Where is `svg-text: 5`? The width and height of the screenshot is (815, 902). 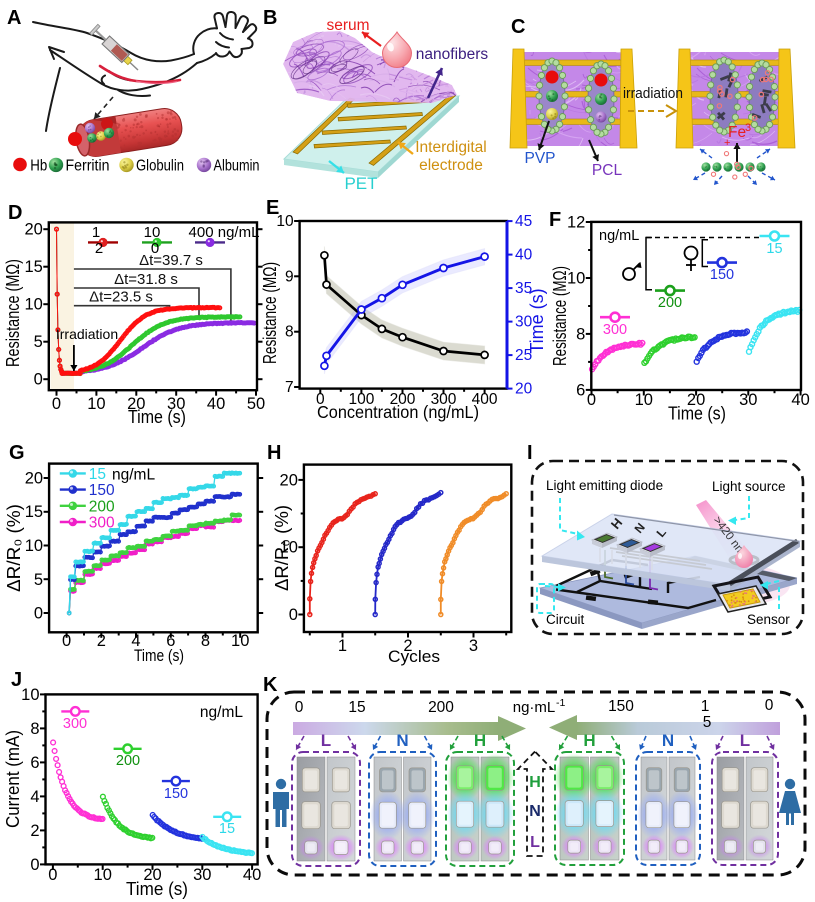
svg-text: 5 is located at coordinates (38, 342).